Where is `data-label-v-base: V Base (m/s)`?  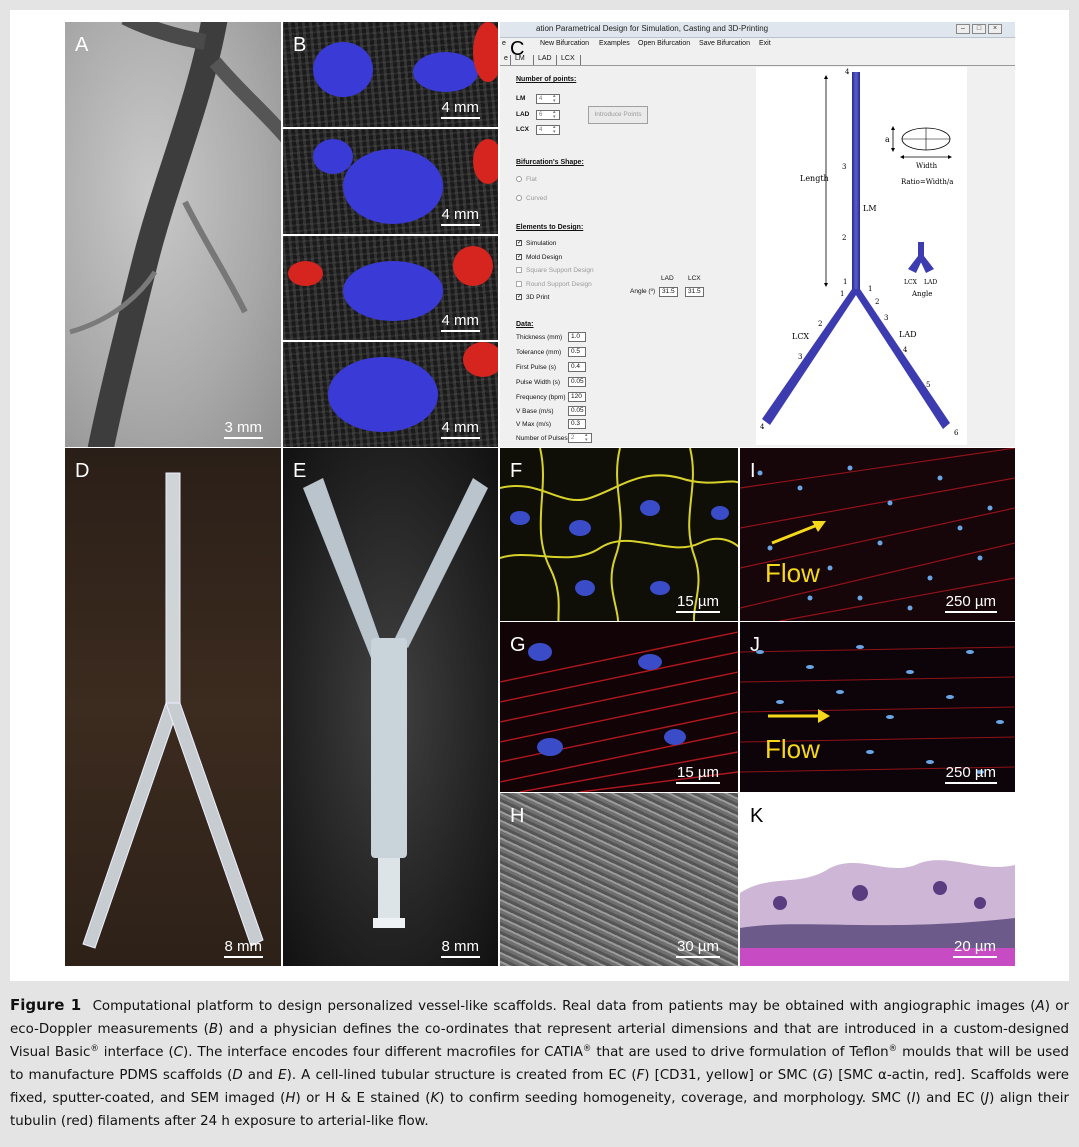 data-label-v-base: V Base (m/s) is located at coordinates (535, 411).